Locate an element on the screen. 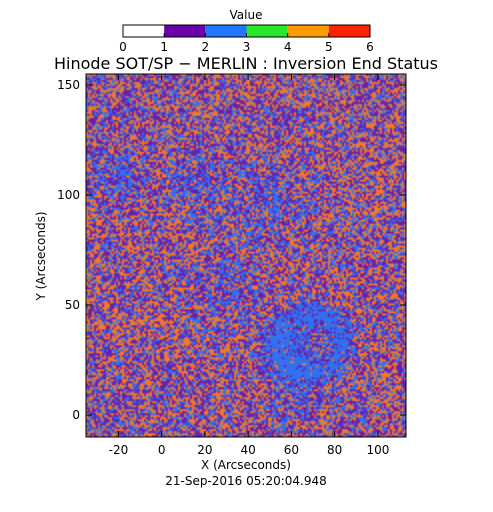 The image size is (493, 512). colorbar-tick-label: 2 is located at coordinates (206, 47).